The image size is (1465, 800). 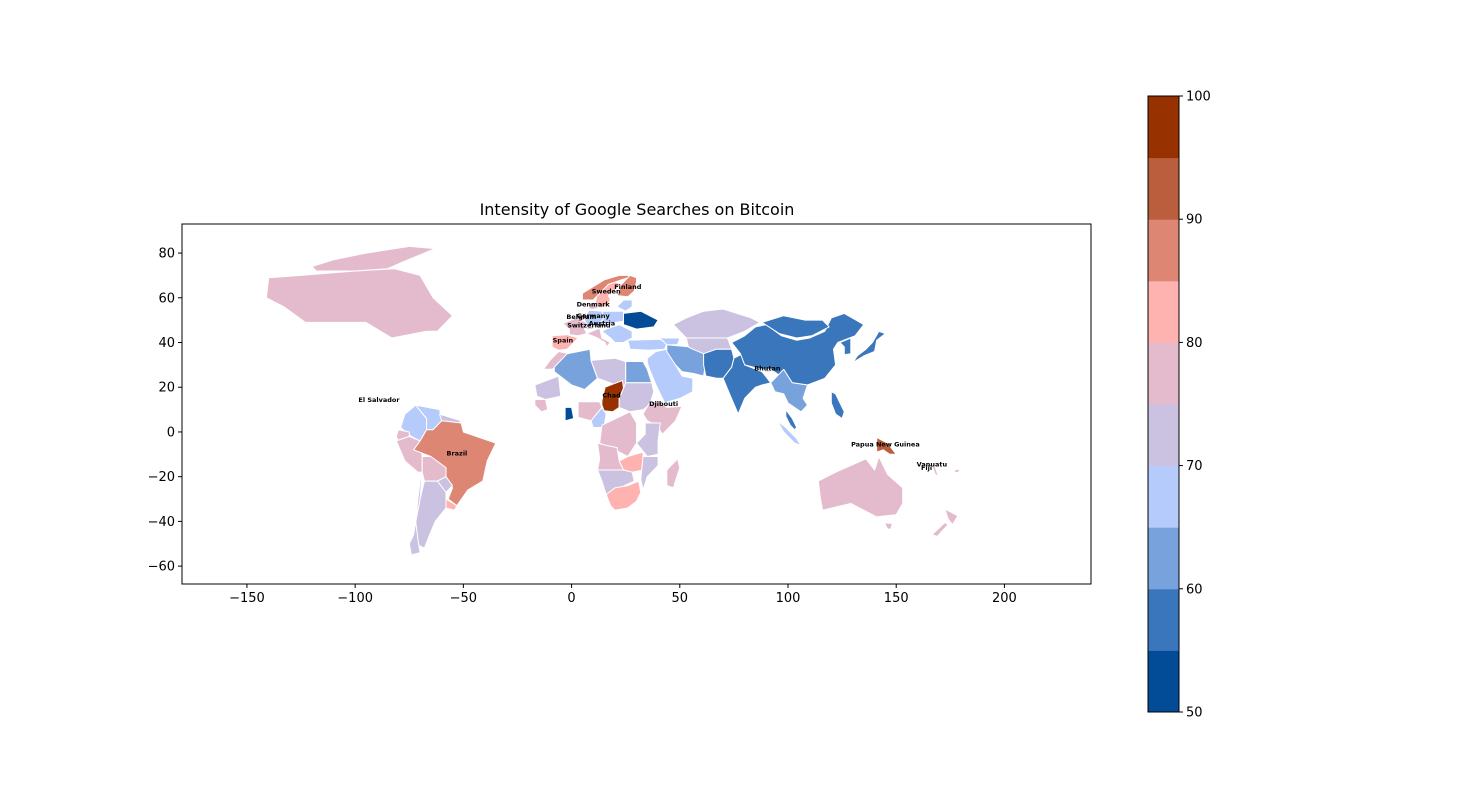 I want to click on country-balkans, so click(x=617, y=333).